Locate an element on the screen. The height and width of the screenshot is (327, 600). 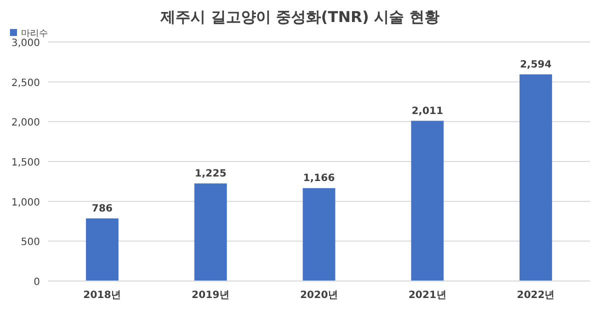
x-tick-label: 2020년 is located at coordinates (319, 295).